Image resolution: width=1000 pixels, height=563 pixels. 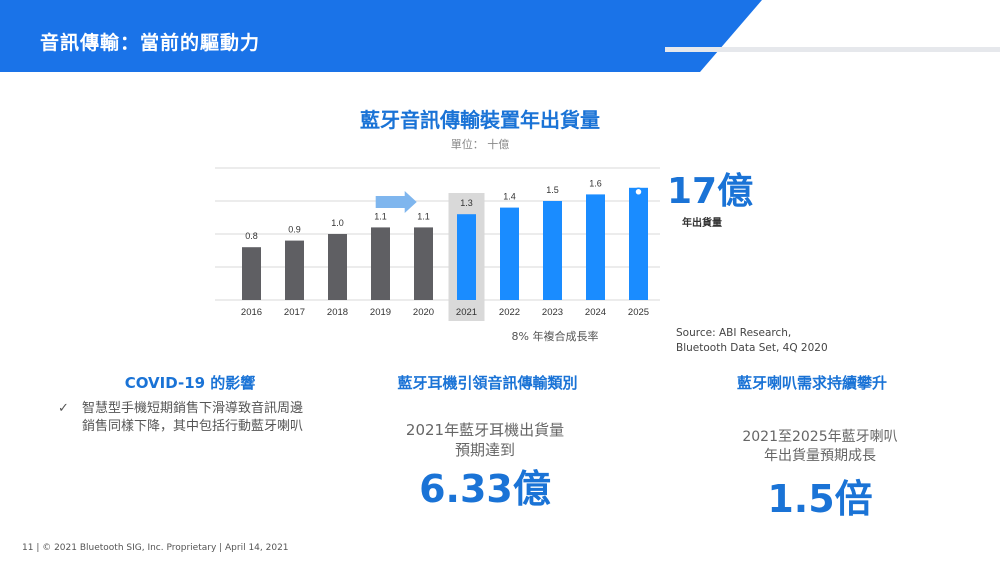 What do you see at coordinates (480, 120) in the screenshot?
I see `chart-title: 藍牙音訊傳輸裝置年出貨量` at bounding box center [480, 120].